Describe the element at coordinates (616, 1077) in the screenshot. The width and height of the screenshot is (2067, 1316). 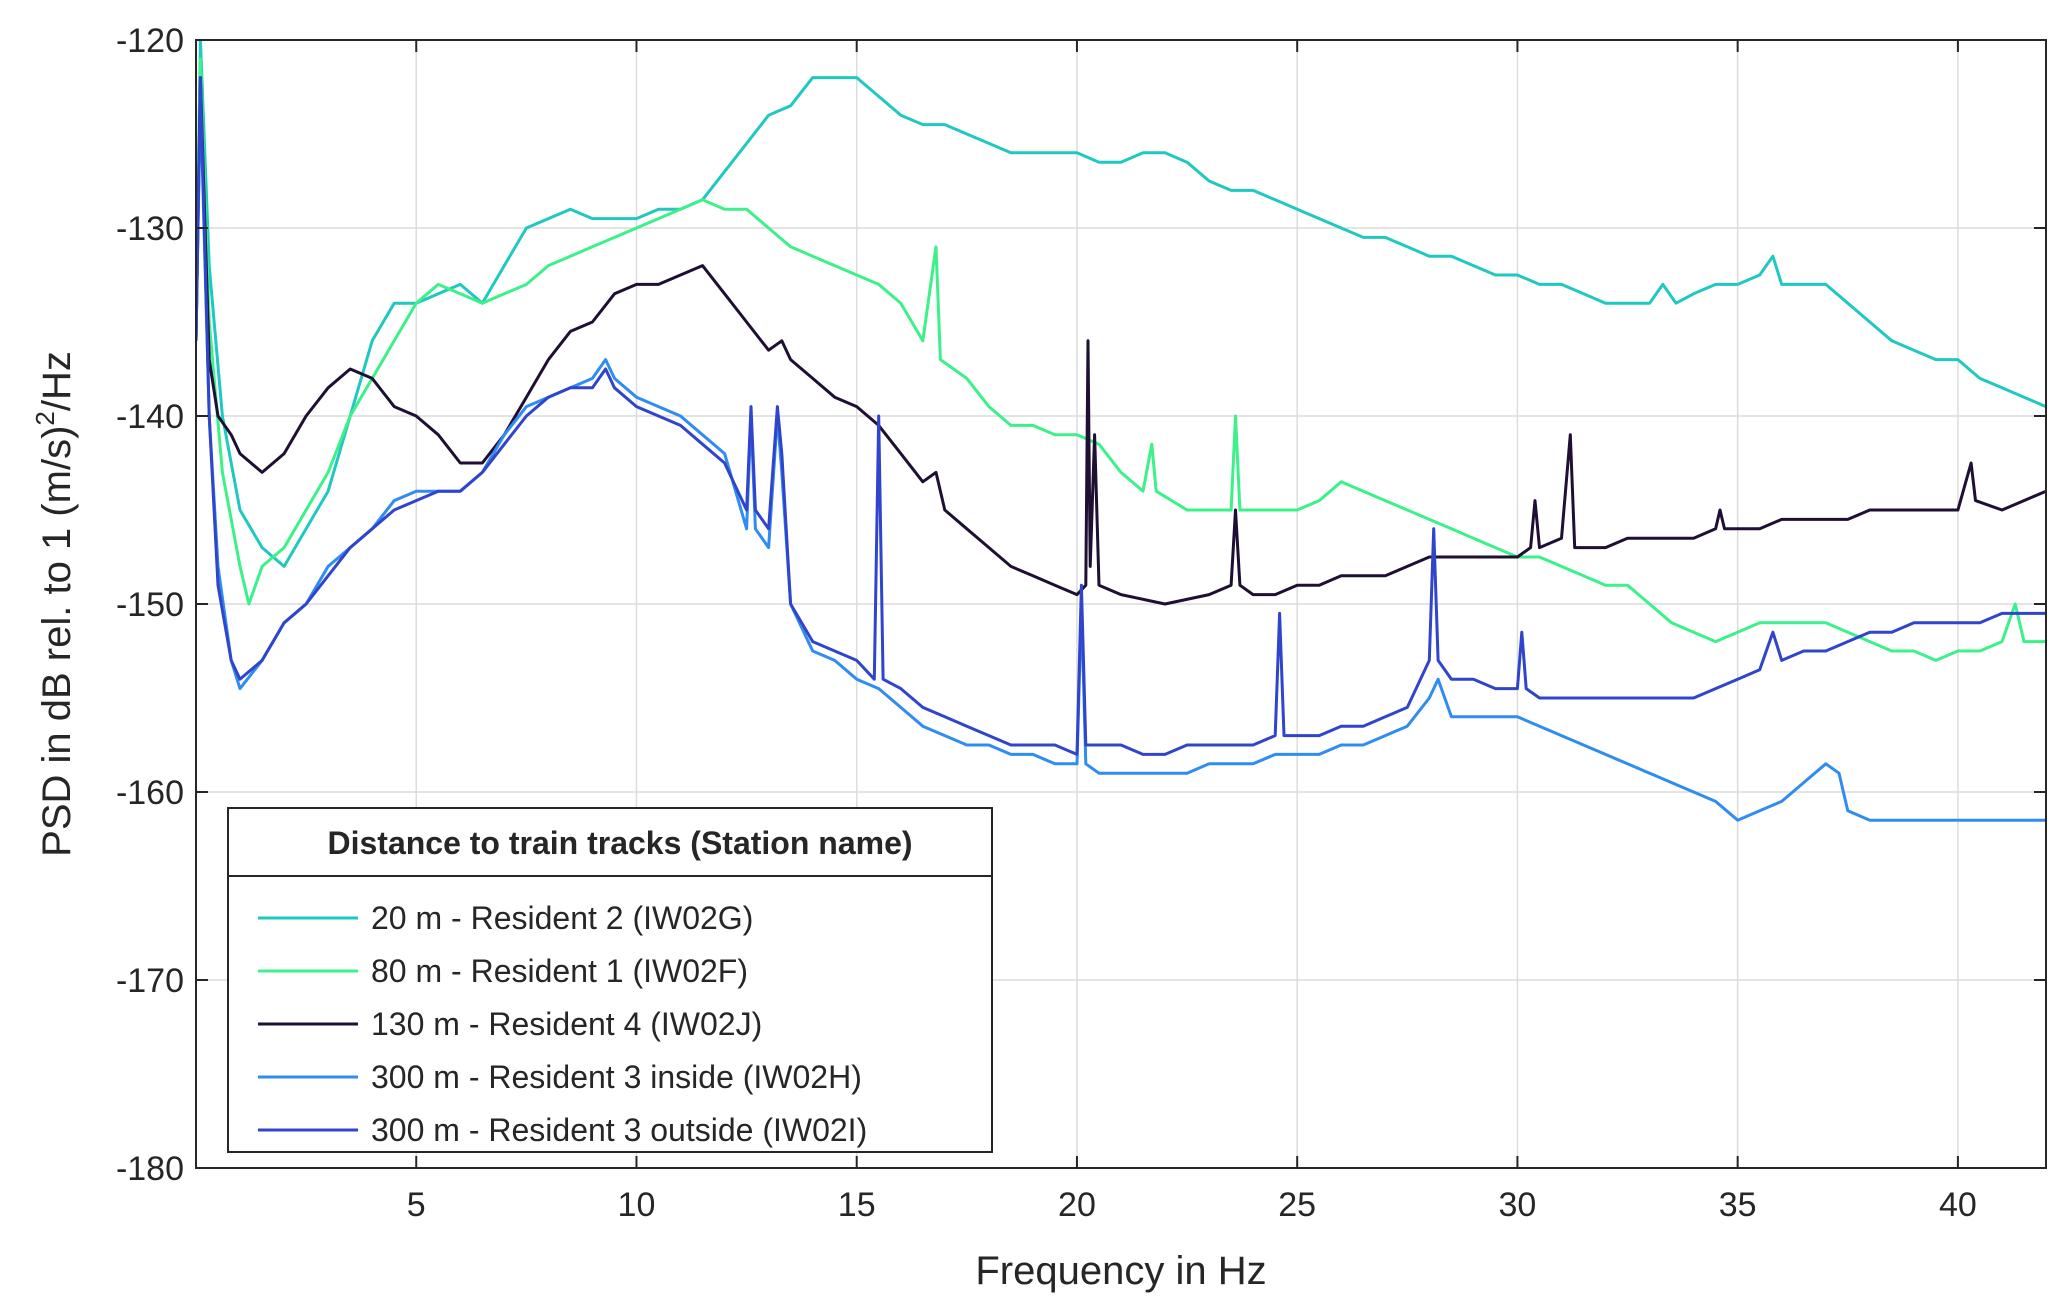
I see `legend-label-4: 300 m - Resident 3 inside (IW02H)` at that location.